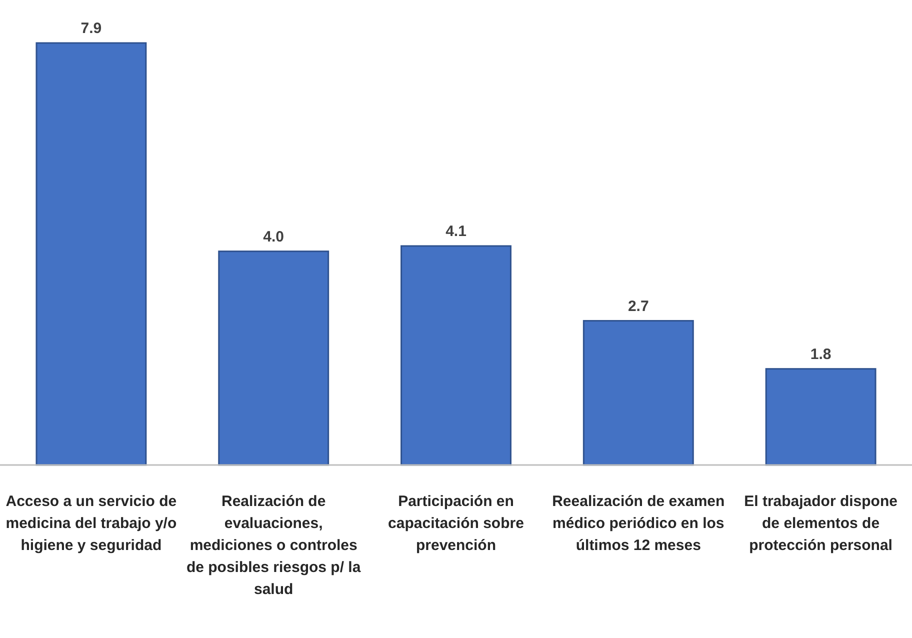 This screenshot has width=912, height=638. Describe the element at coordinates (638, 523) in the screenshot. I see `x-tick-label: Reealización de examen médico periódico en los últimos 12 meses` at that location.